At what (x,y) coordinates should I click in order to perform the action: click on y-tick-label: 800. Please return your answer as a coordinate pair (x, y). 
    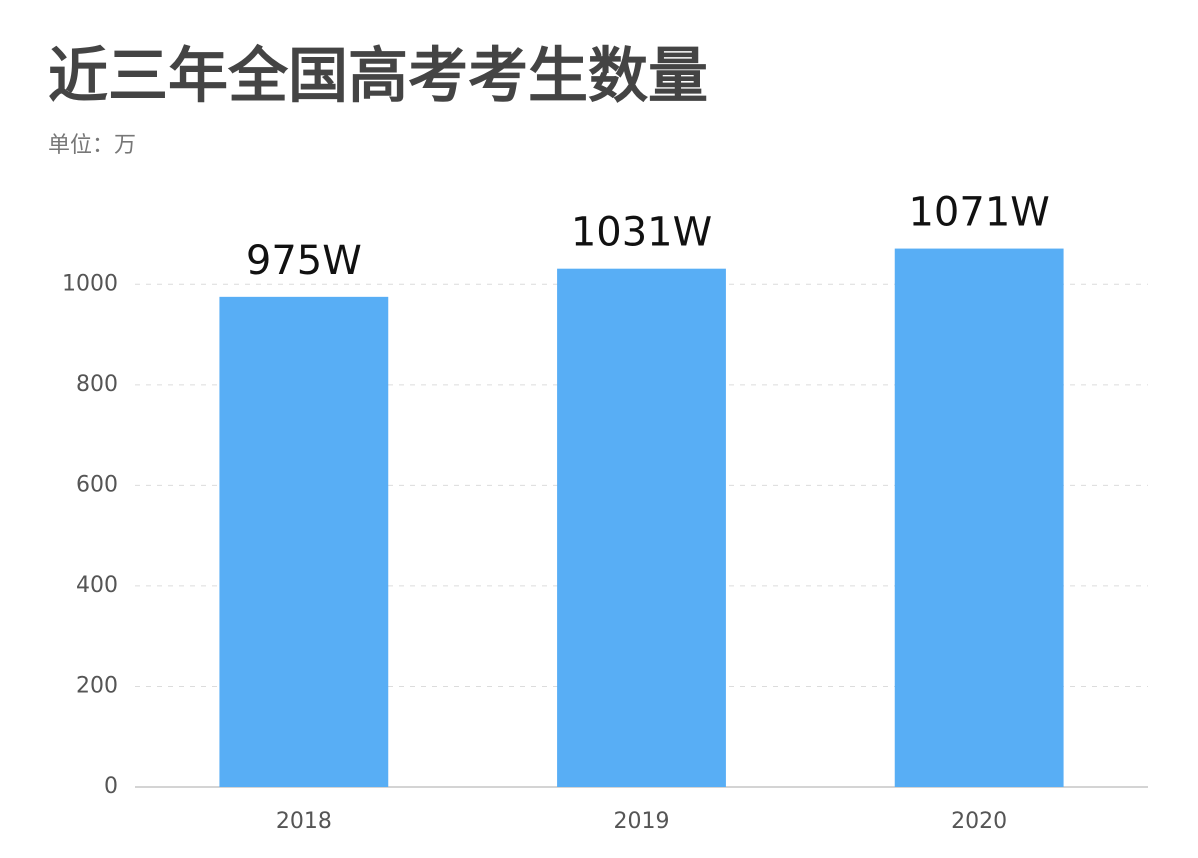
    Looking at the image, I should click on (97, 384).